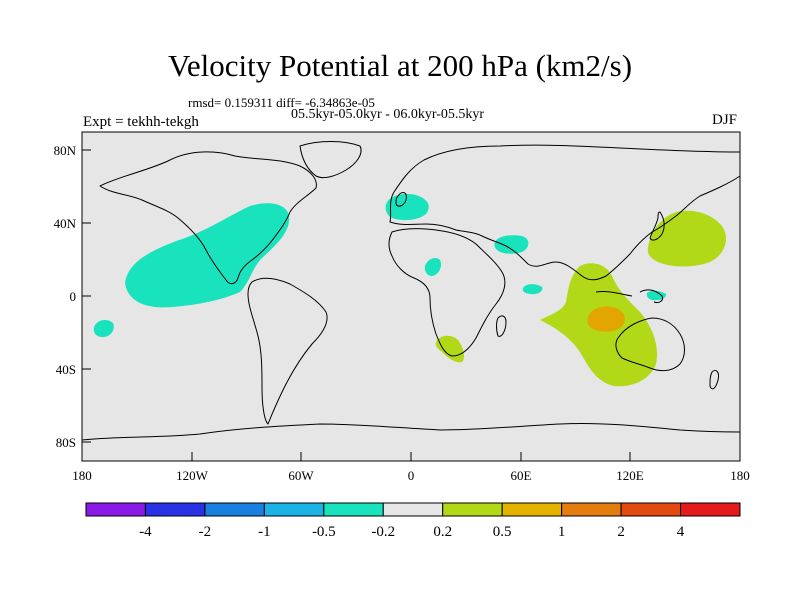  What do you see at coordinates (606, 319) in the screenshot?
I see `region-indianocean-core-positive` at bounding box center [606, 319].